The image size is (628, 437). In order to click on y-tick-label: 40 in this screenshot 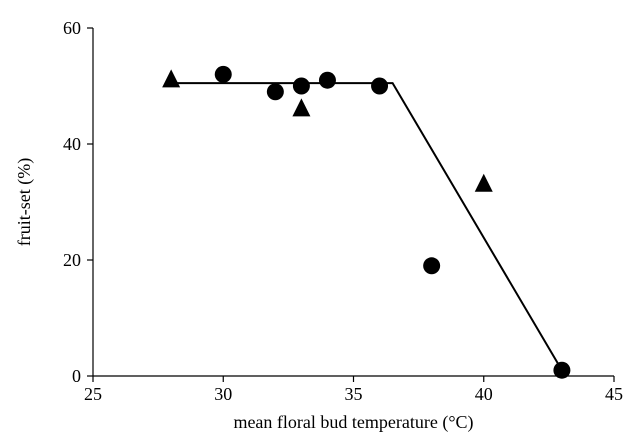, I will do `click(72, 144)`.